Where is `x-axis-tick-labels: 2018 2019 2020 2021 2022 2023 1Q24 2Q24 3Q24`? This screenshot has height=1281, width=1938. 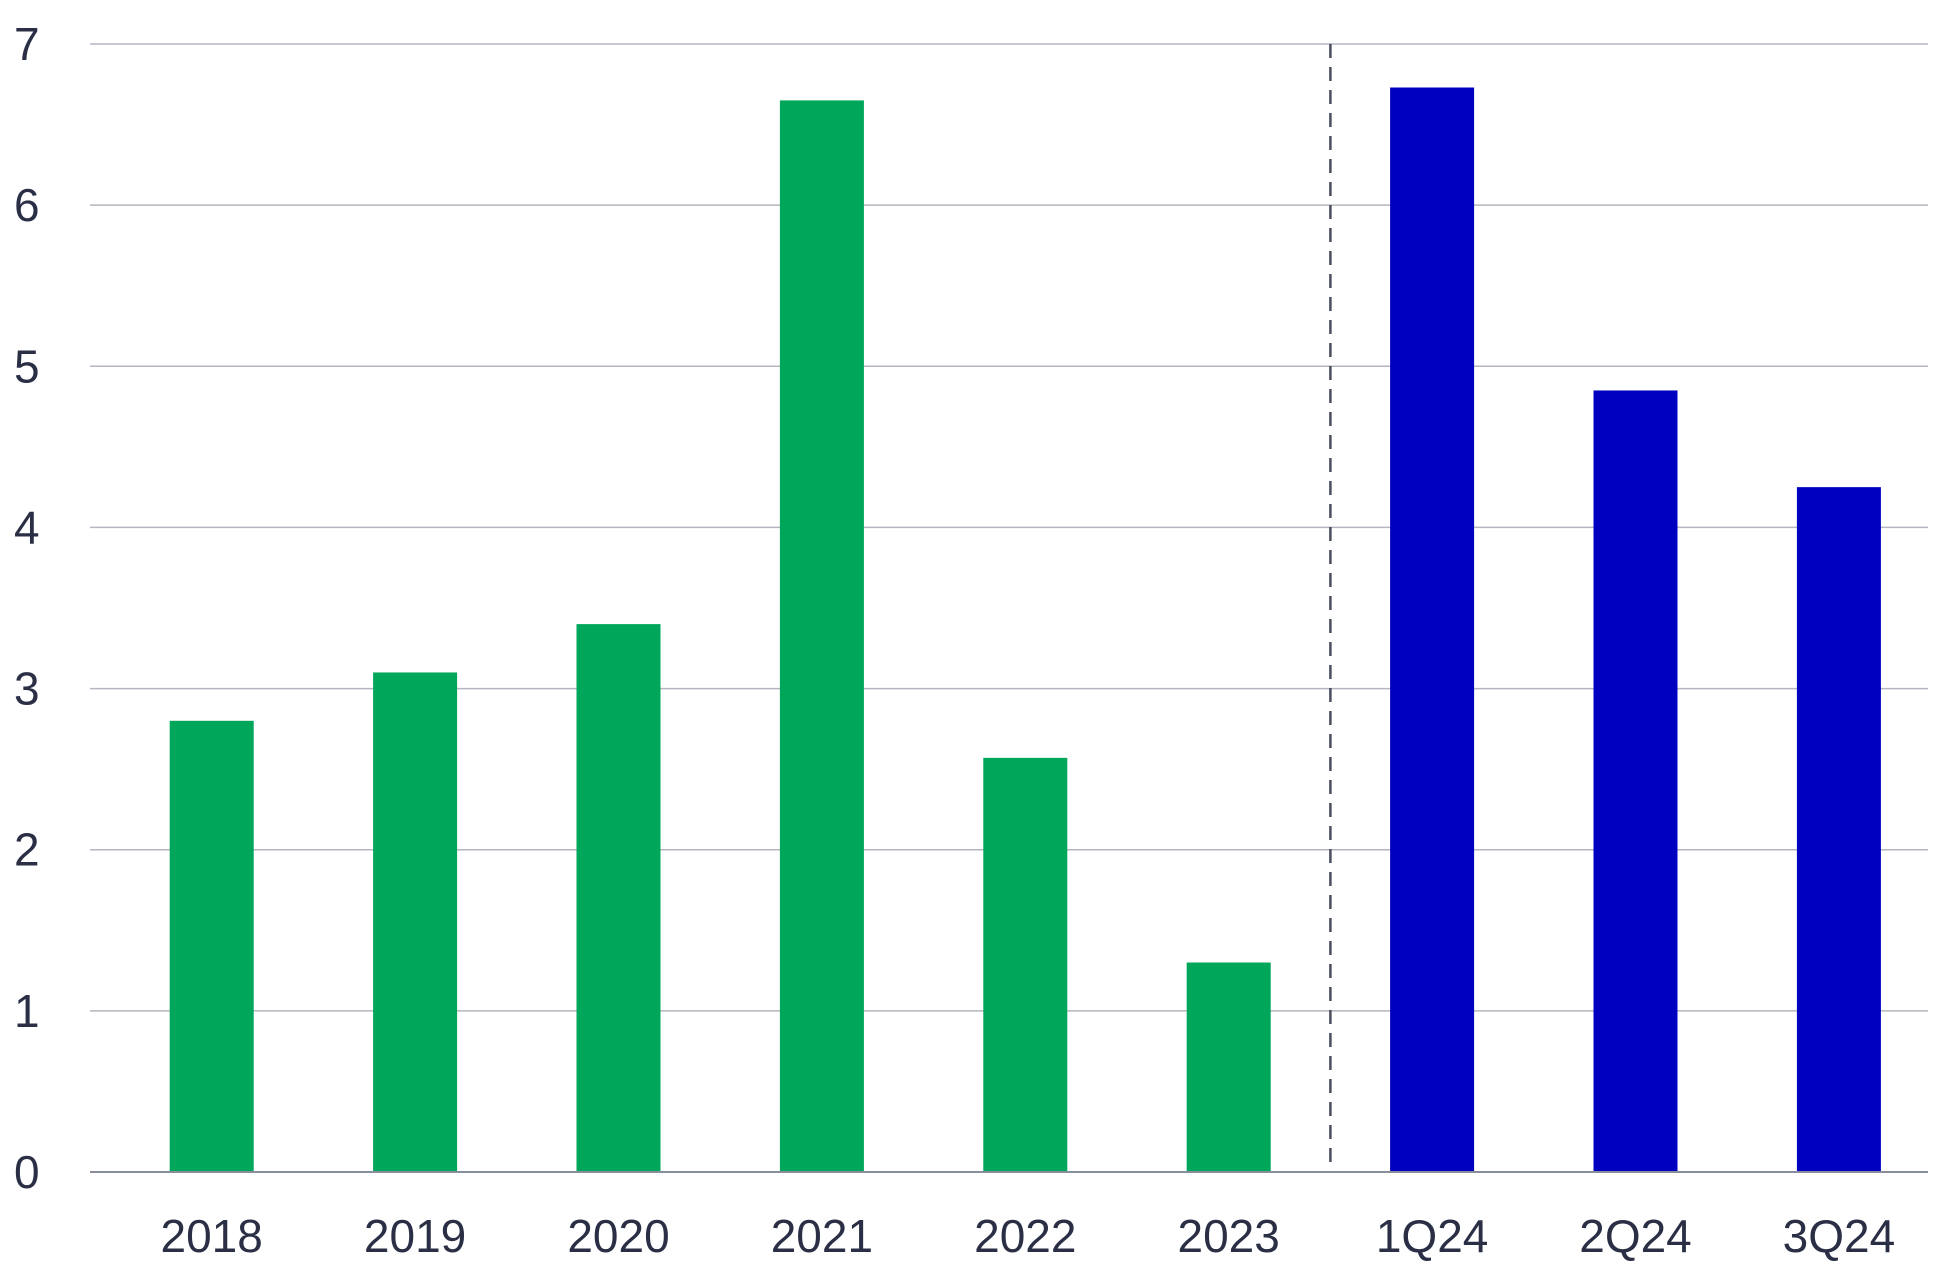
x-axis-tick-labels: 2018 2019 2020 2021 2022 2023 1Q24 2Q24 3Q24 is located at coordinates (1028, 1236).